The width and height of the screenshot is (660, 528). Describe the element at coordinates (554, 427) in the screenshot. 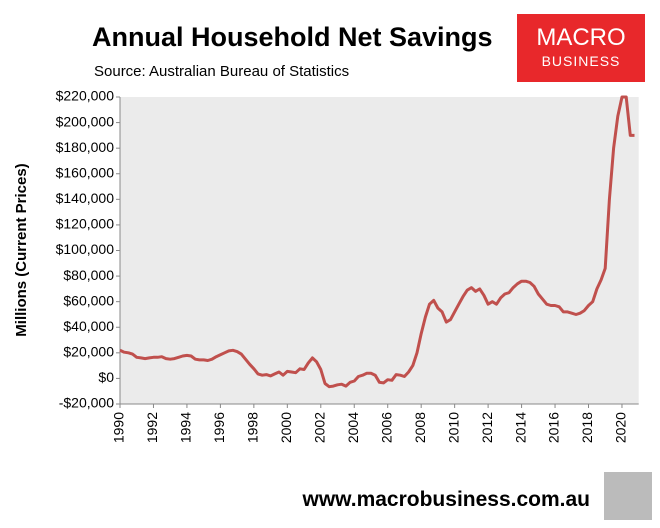

I see `x-tick-label: 2016` at that location.